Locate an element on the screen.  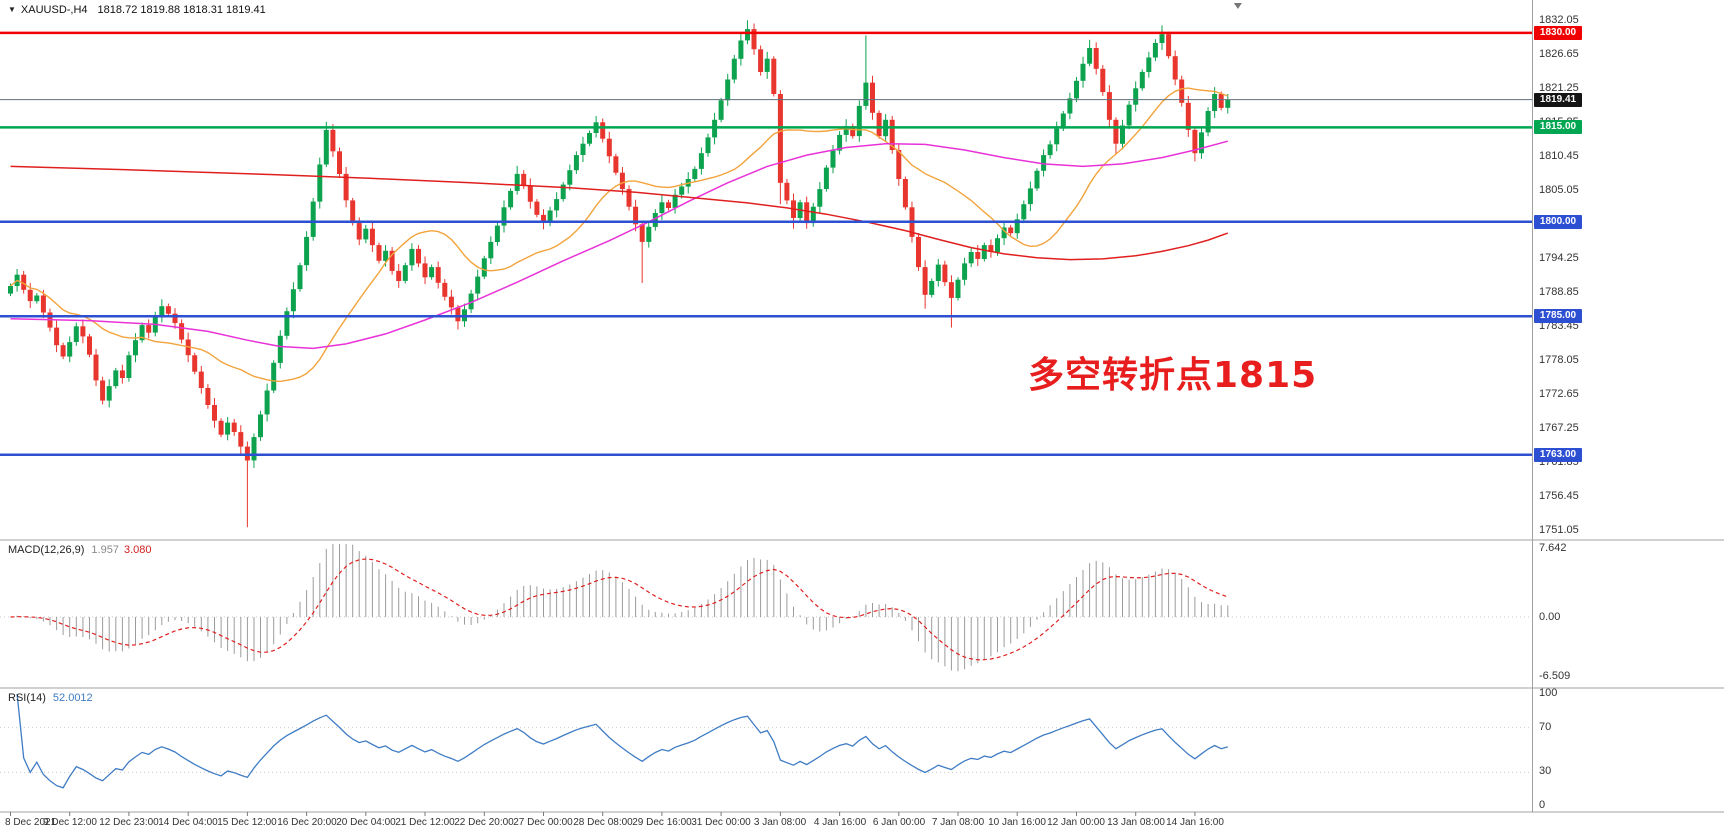
ma-slow is located at coordinates (619, 213).